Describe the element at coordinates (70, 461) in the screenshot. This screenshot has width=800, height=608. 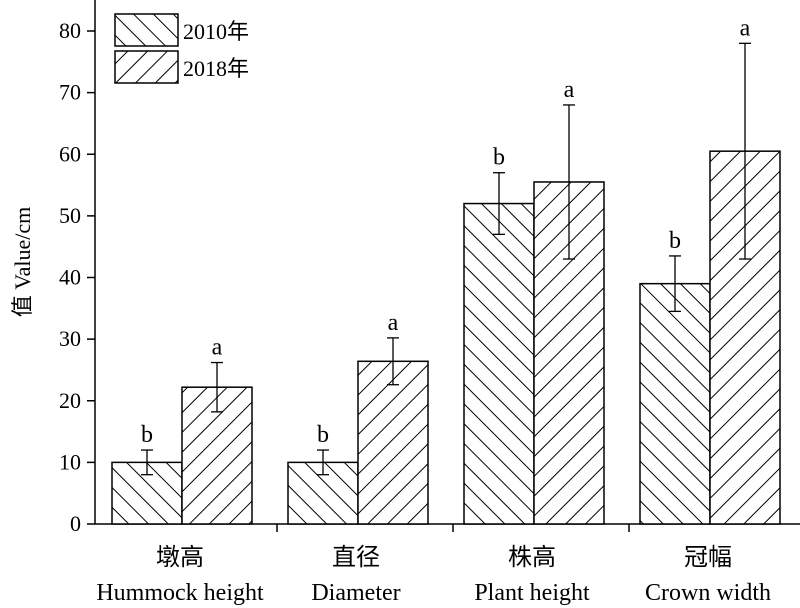
I see `y-tick-label: 10` at that location.